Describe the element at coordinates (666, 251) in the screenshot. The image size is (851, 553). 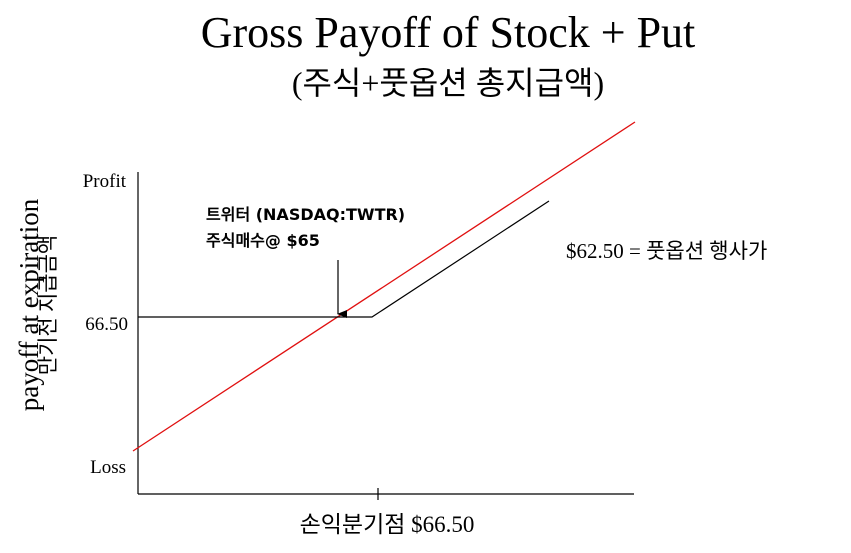
I see `annotation: $62.50 = 풋옵션 행사가` at that location.